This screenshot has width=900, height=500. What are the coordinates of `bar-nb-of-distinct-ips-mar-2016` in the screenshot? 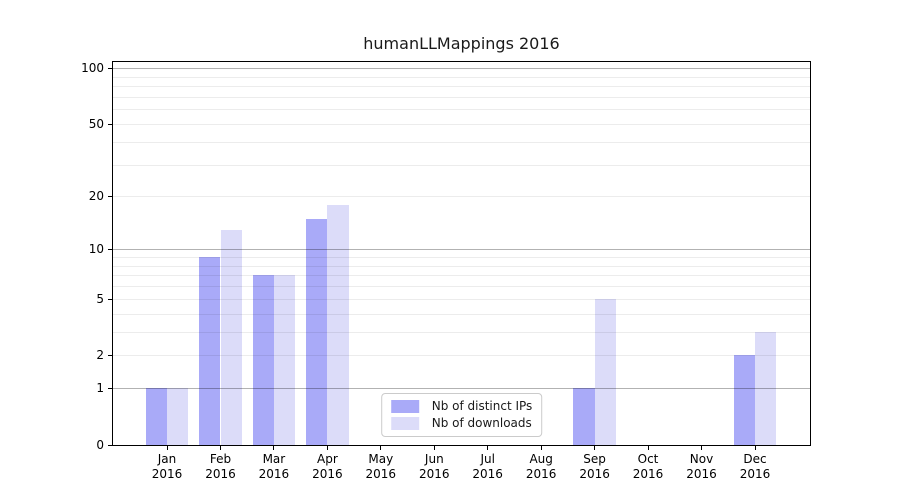 It's located at (263, 360).